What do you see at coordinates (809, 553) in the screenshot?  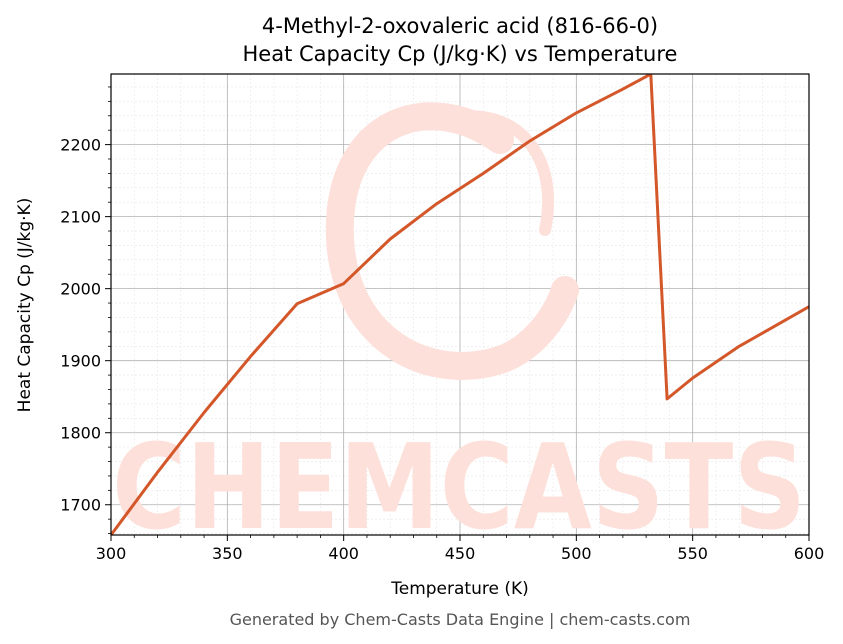 I see `x-tick-label: 600` at bounding box center [809, 553].